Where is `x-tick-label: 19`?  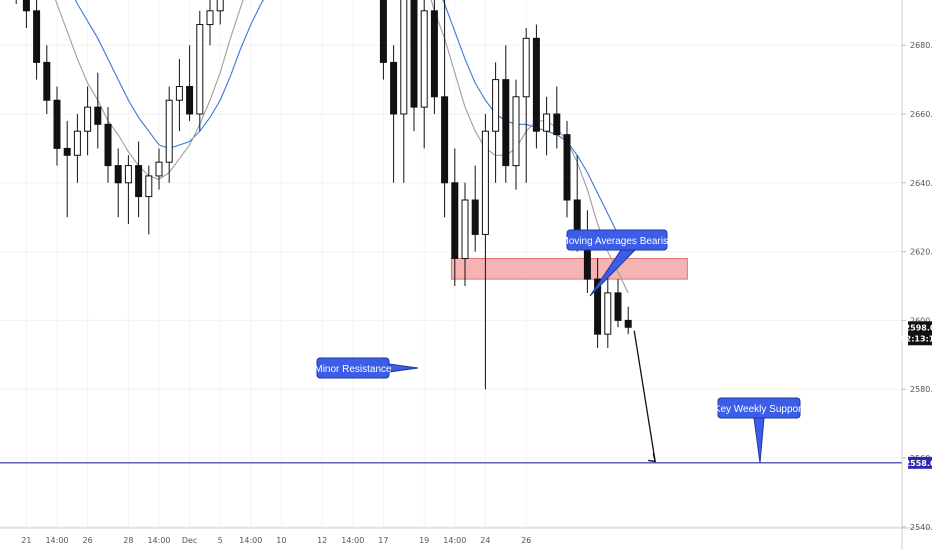
x-tick-label: 19 is located at coordinates (424, 540).